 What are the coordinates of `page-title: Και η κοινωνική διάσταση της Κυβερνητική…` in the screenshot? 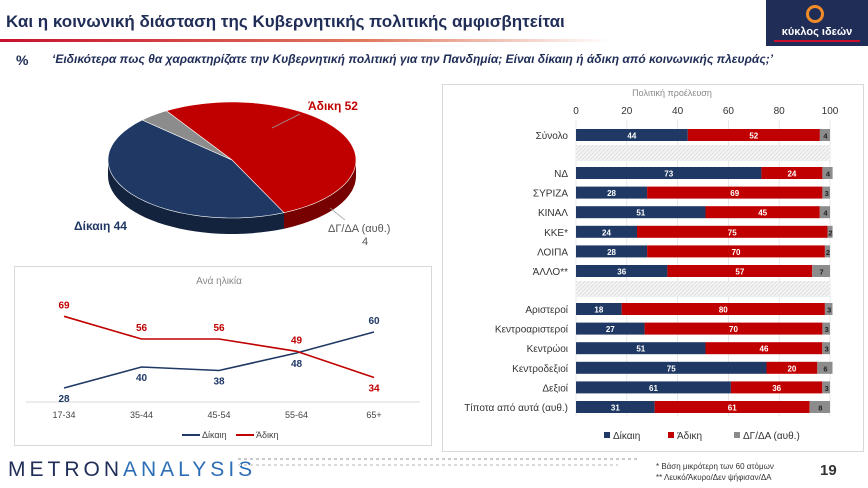 It's located at (285, 21).